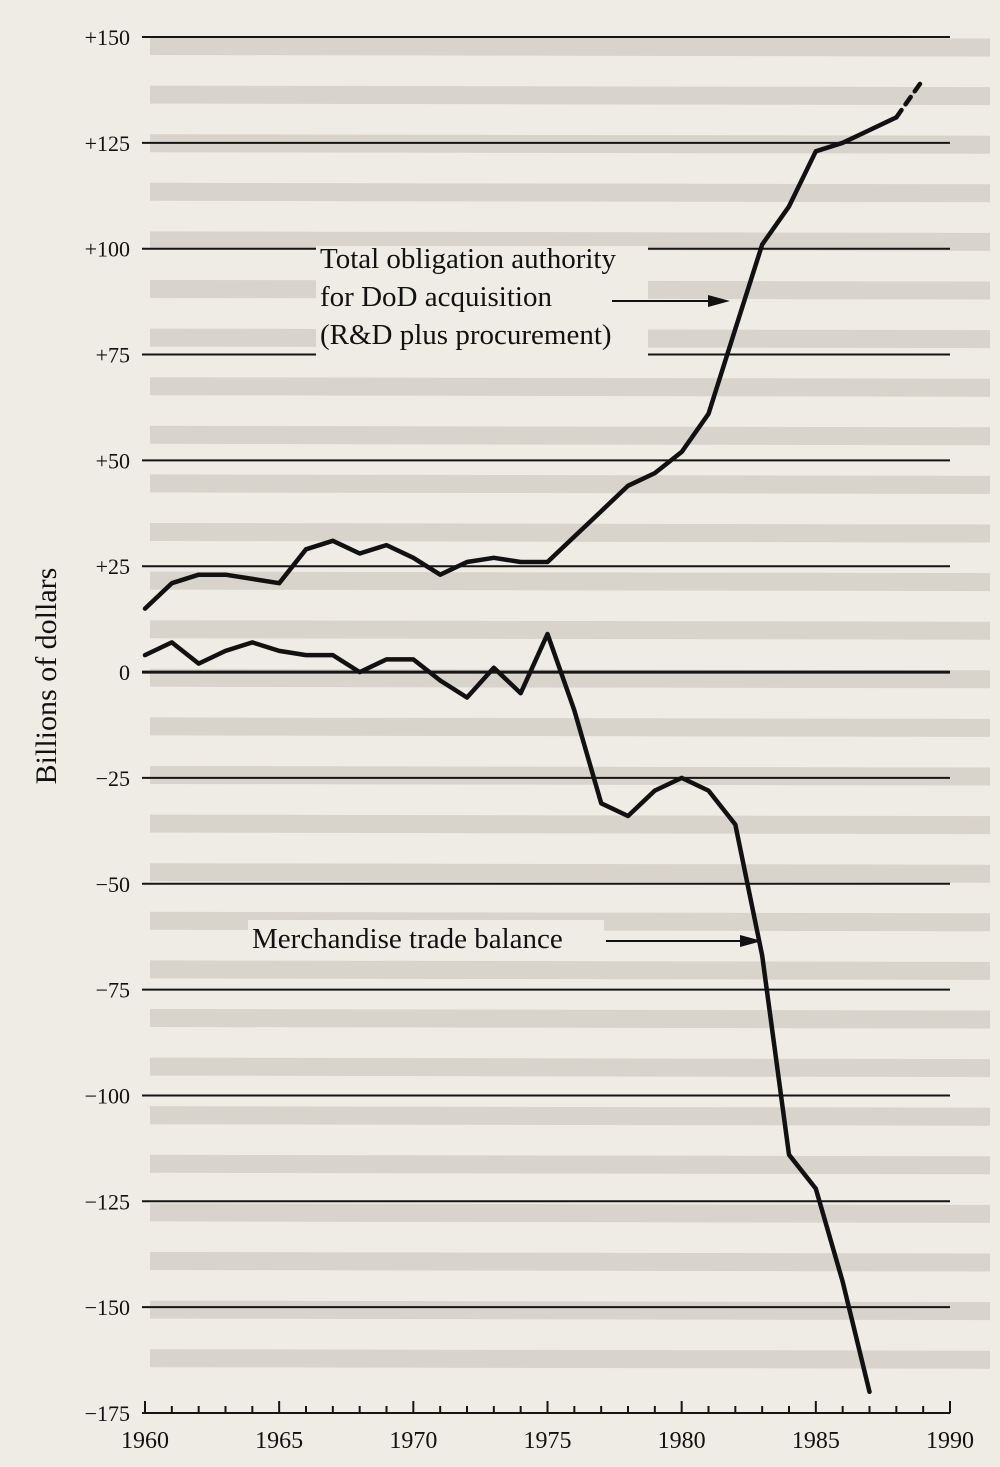 This screenshot has height=1467, width=1000. Describe the element at coordinates (545, 1407) in the screenshot. I see `axes` at that location.